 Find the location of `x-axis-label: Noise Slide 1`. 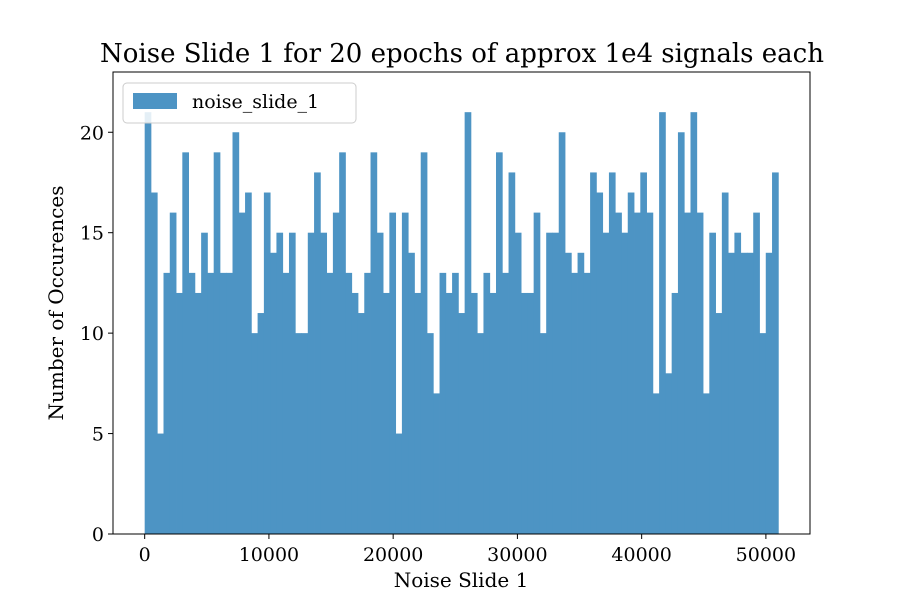

x-axis-label: Noise Slide 1 is located at coordinates (461, 580).